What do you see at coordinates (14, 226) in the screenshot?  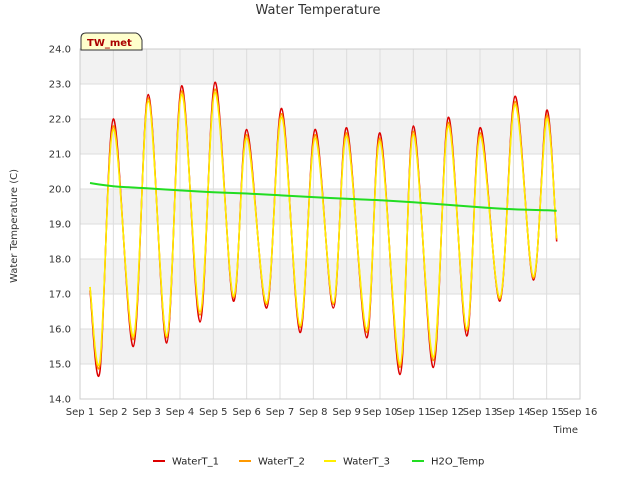 I see `y-axis-title: Water Temperature (C)` at bounding box center [14, 226].